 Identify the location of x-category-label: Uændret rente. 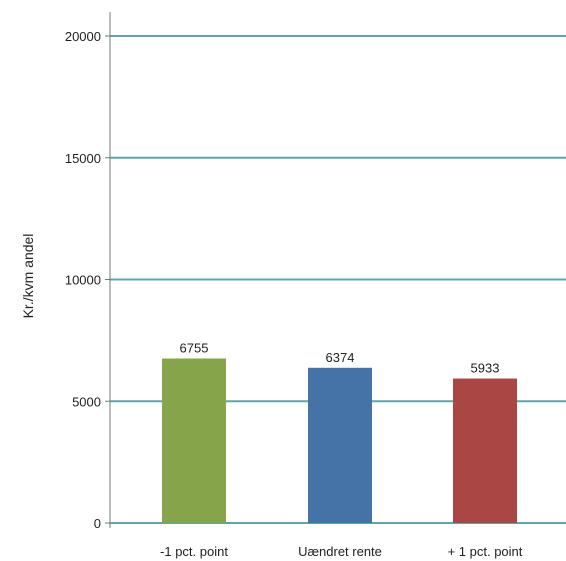
(340, 551).